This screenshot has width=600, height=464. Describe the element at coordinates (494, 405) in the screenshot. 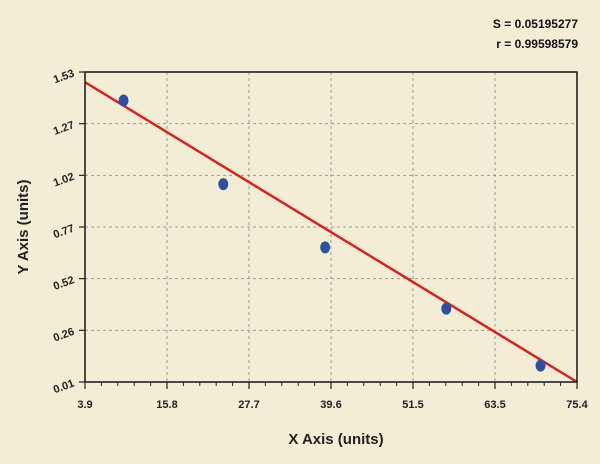

I see `x-tick-label: 63.5` at that location.